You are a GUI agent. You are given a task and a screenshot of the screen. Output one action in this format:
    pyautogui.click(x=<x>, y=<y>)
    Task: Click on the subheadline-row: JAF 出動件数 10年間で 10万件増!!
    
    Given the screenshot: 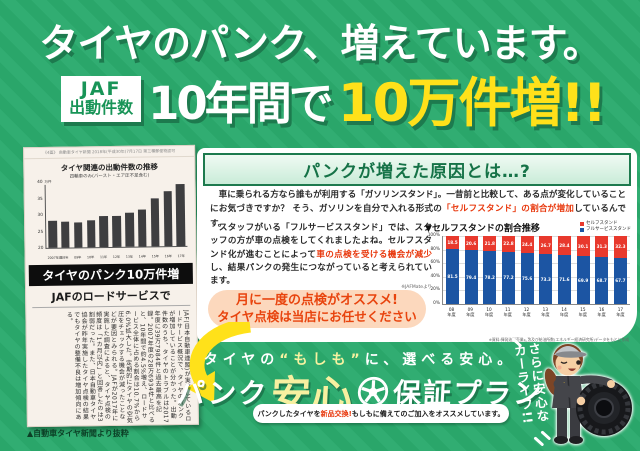 What is the action you would take?
    pyautogui.click(x=320, y=101)
    